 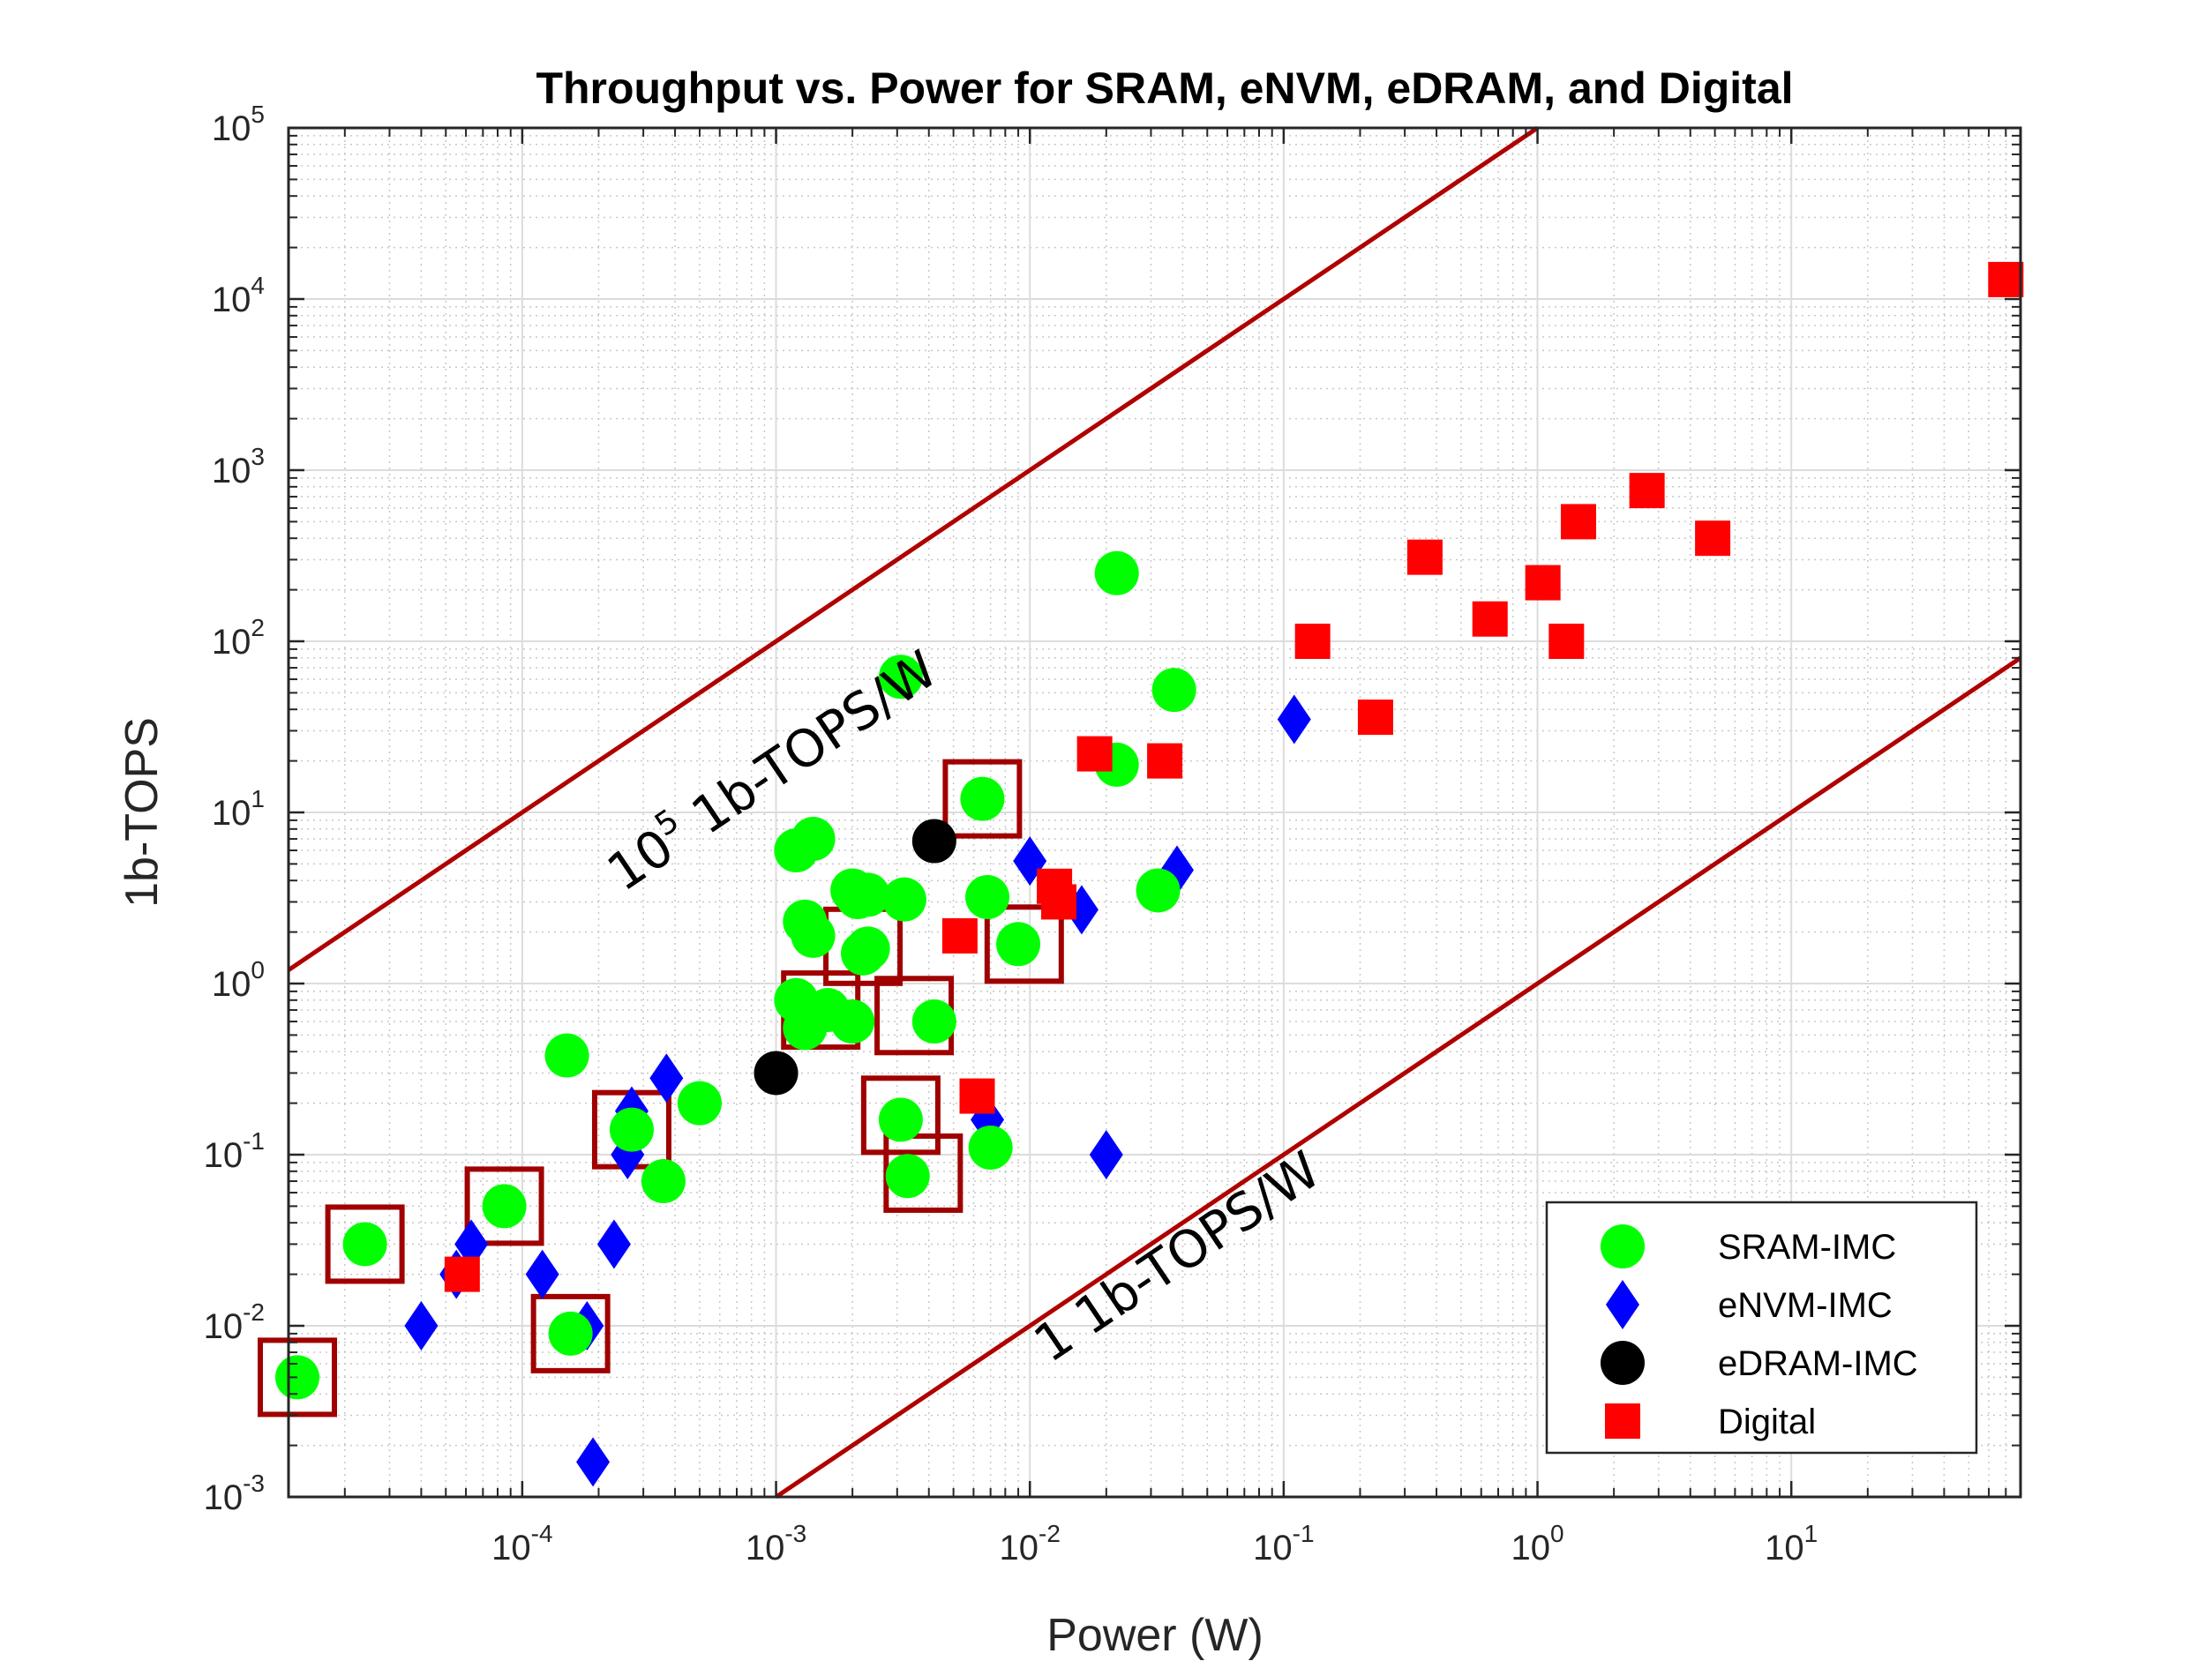 I want to click on legend-label: Digital, so click(x=1767, y=1422).